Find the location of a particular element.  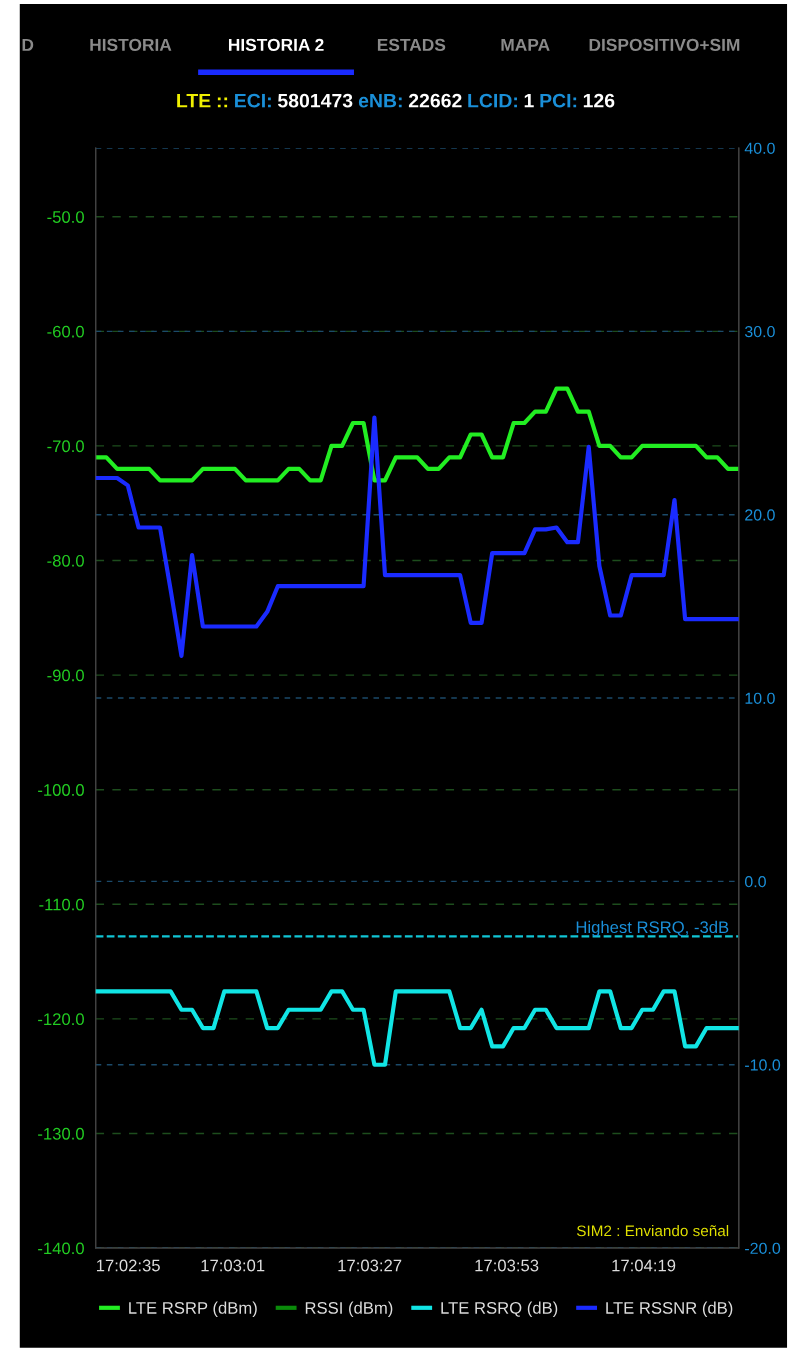

legend-label: LTE RSRQ (dB) is located at coordinates (499, 1309).